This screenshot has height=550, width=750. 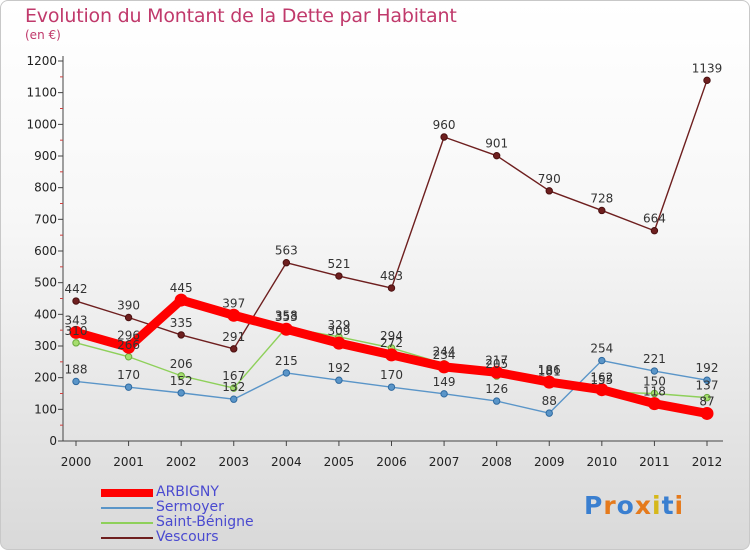 I want to click on data-label-sermoyer: 188, so click(x=76, y=369).